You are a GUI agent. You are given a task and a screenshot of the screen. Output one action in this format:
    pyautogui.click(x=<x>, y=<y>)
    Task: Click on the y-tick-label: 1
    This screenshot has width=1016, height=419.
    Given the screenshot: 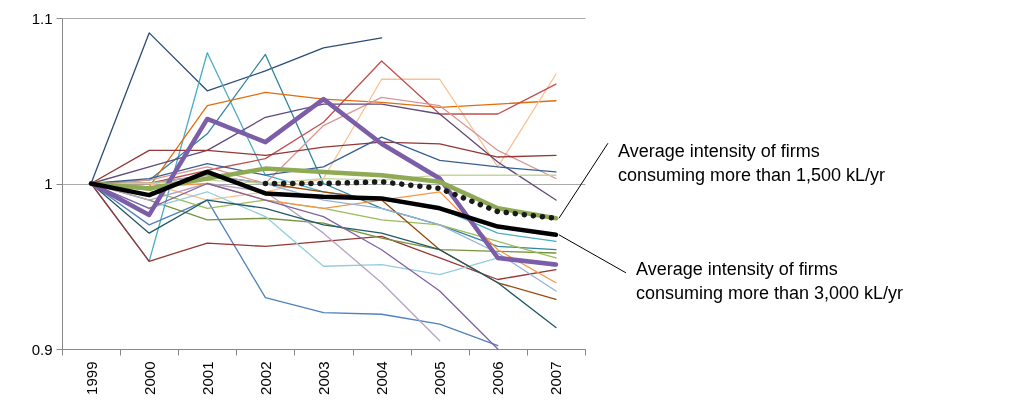 What is the action you would take?
    pyautogui.click(x=48, y=183)
    